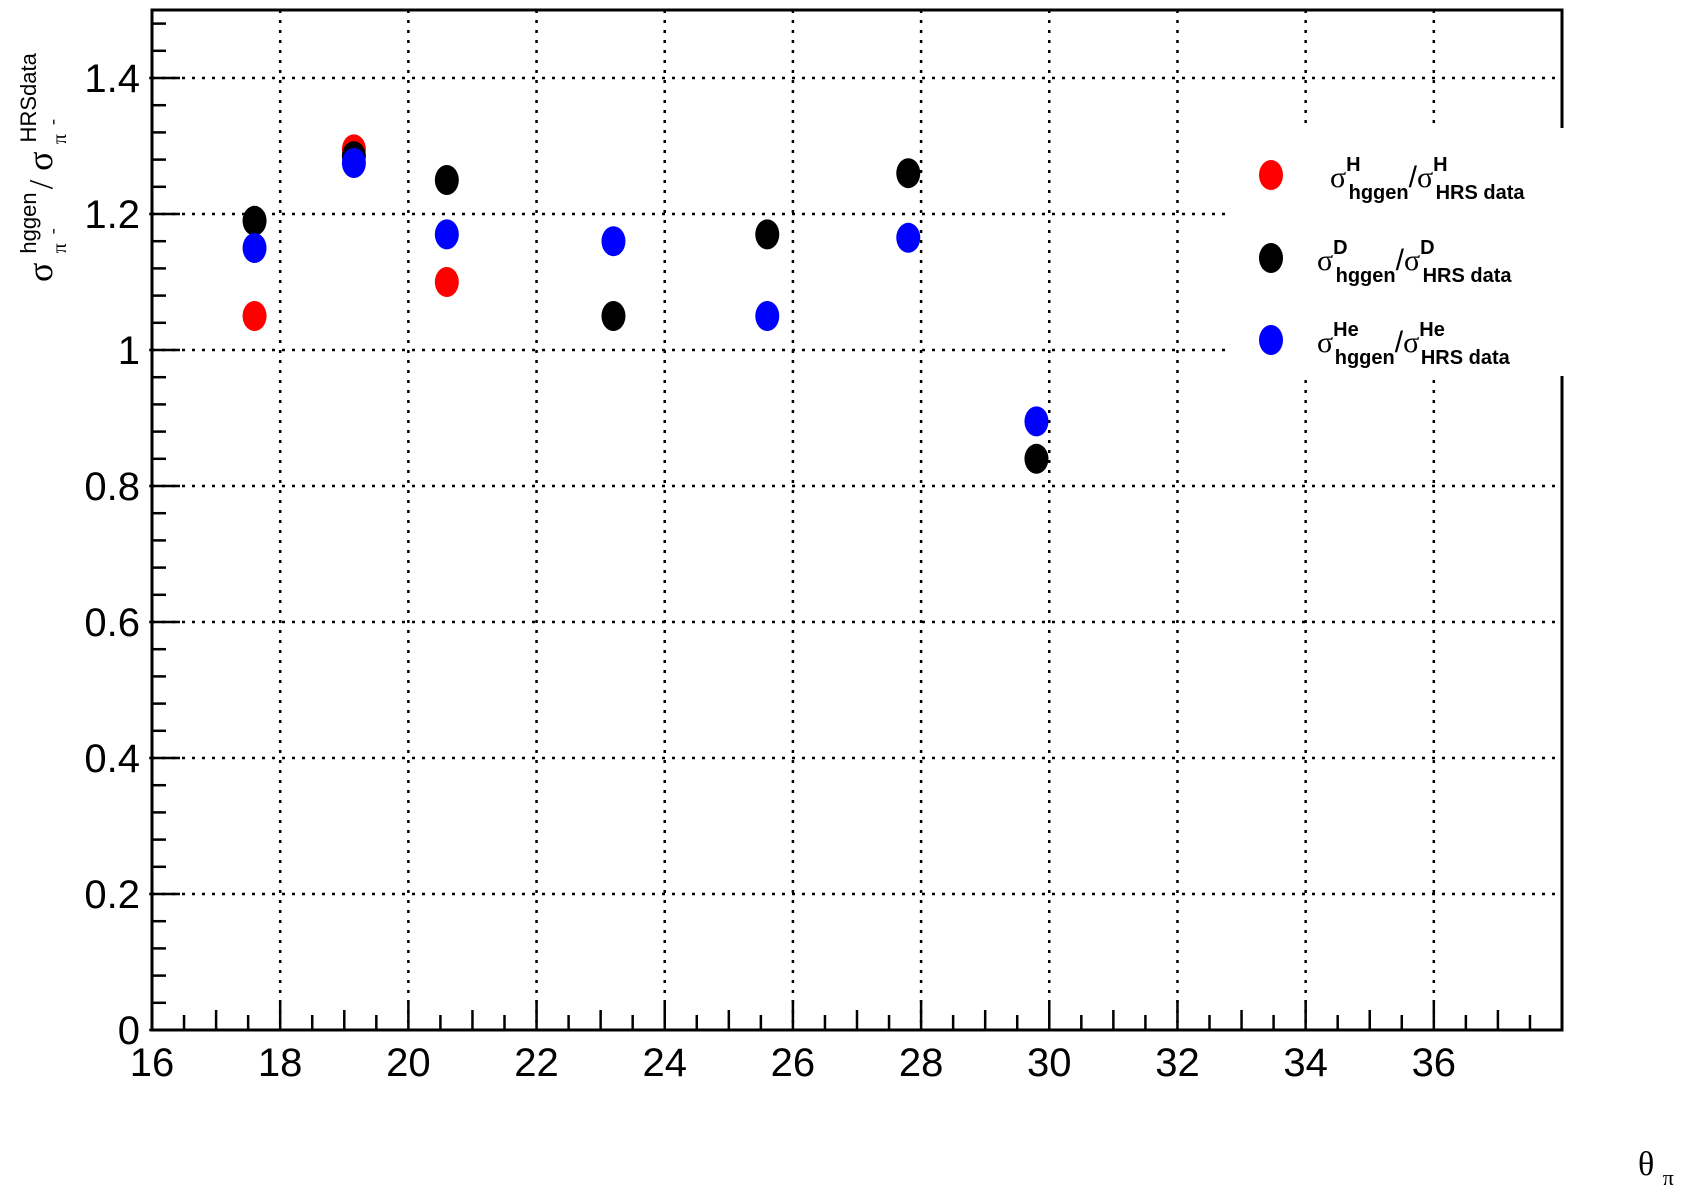 This screenshot has height=1204, width=1681. Describe the element at coordinates (1414, 344) in the screenshot. I see `legend-label-he: σHe hggen/σHe HRS data` at that location.